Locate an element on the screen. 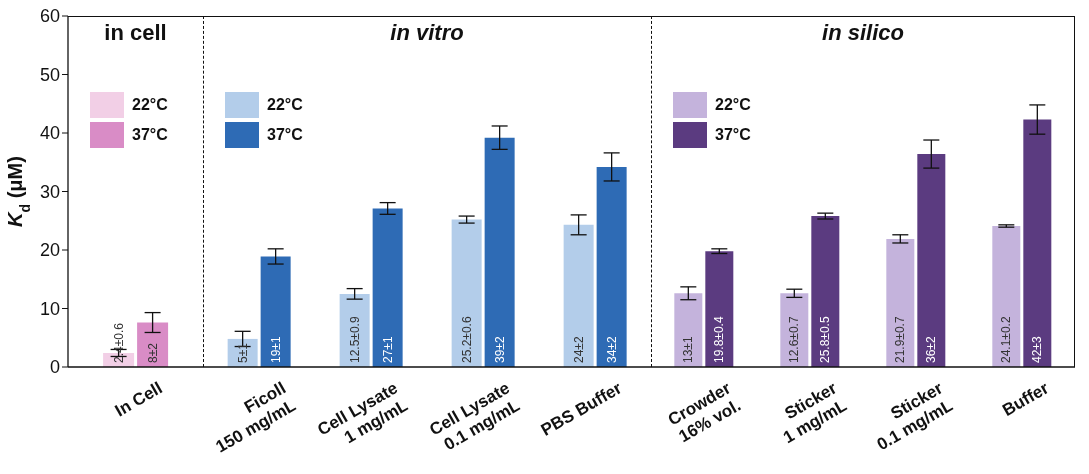  y-tick-label: 30 is located at coordinates (49, 191).